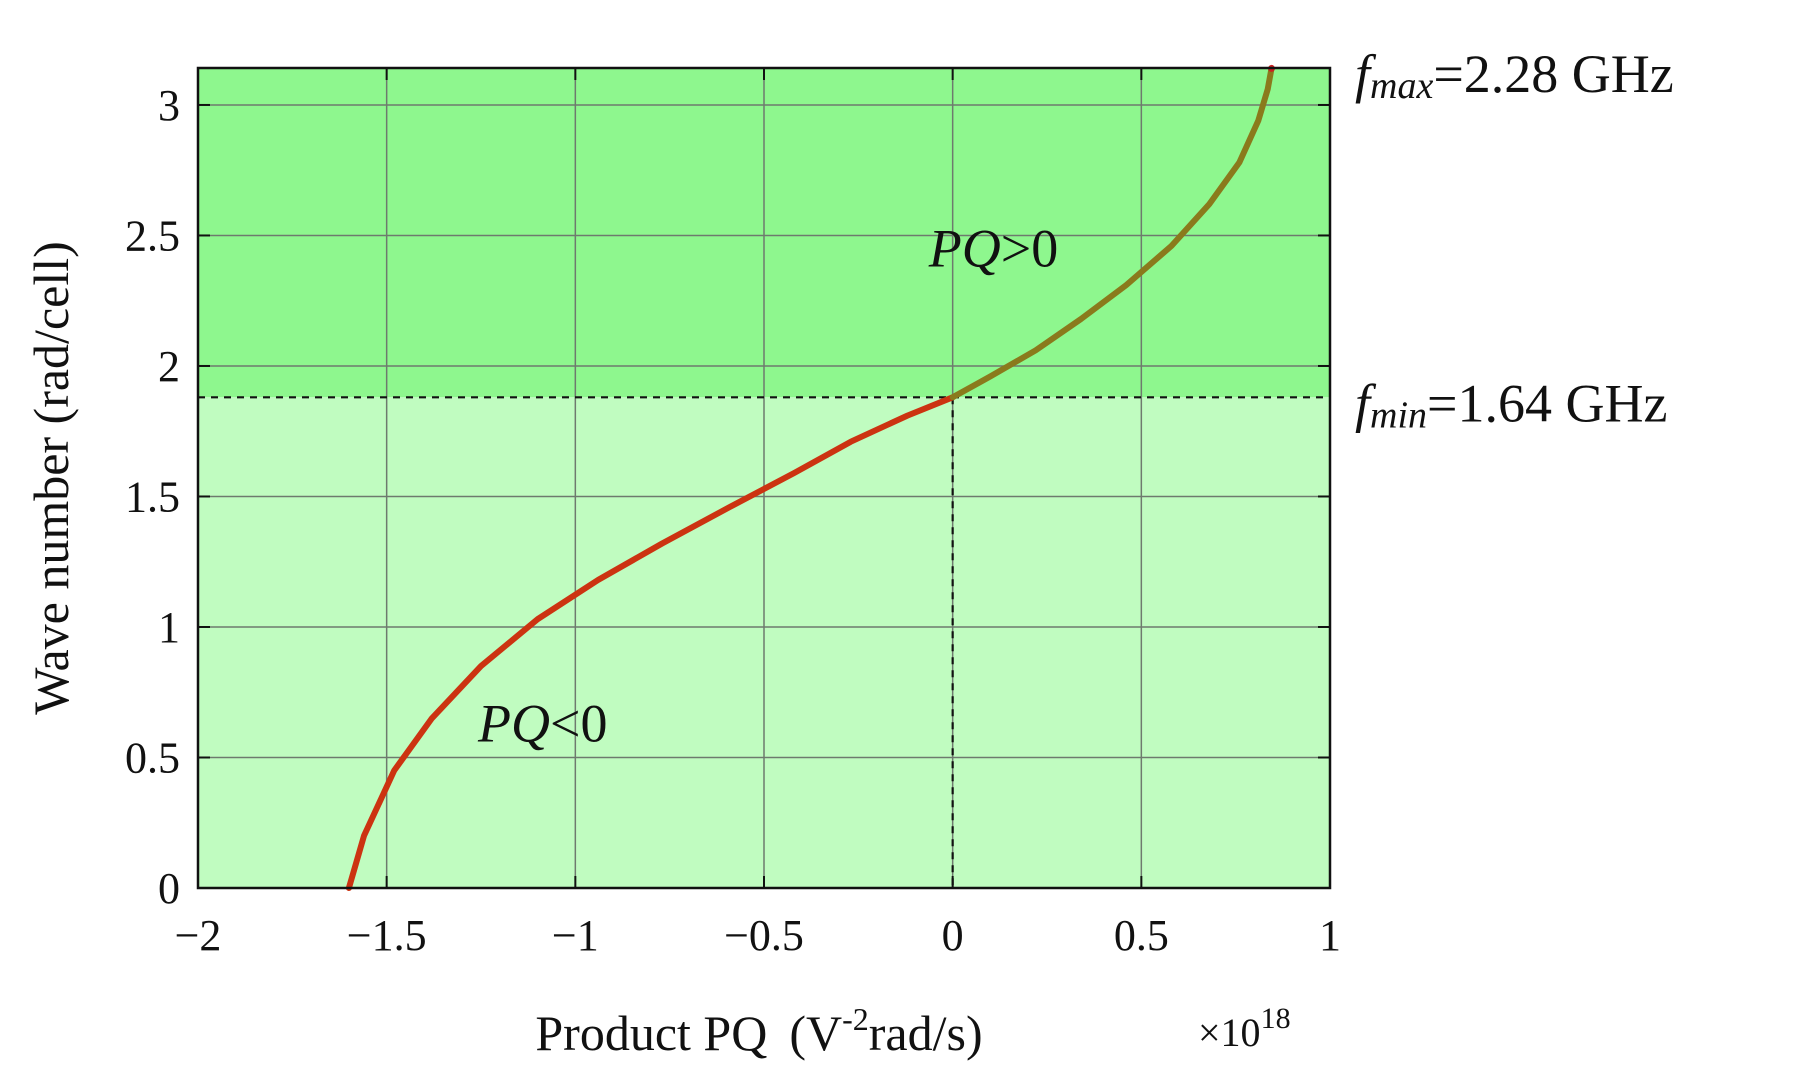 The image size is (1794, 1086). Describe the element at coordinates (1330, 935) in the screenshot. I see `x-tick-label: 1` at that location.